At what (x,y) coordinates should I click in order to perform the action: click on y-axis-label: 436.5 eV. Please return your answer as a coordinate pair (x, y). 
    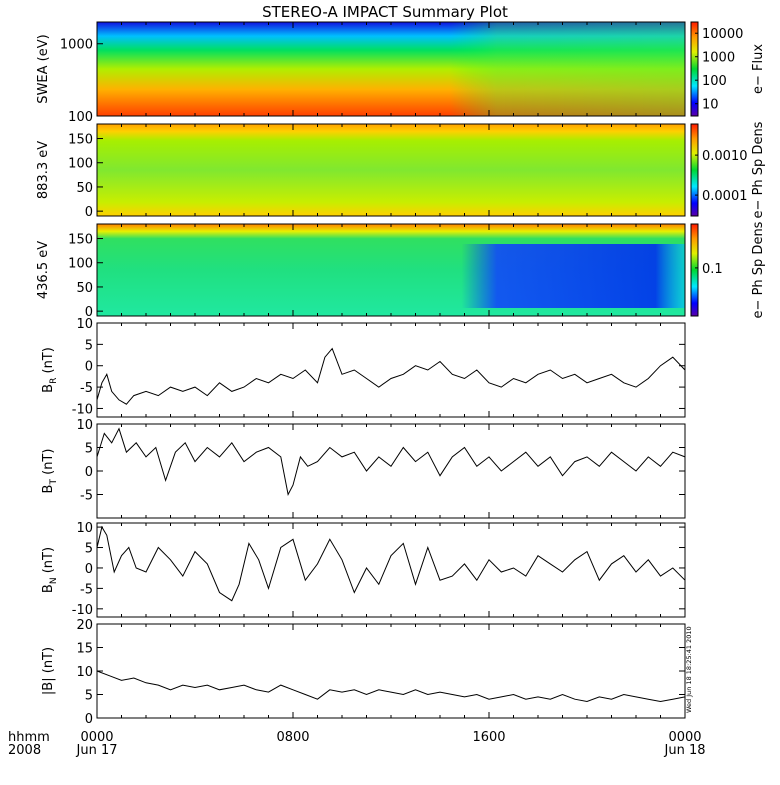
    Looking at the image, I should click on (43, 270).